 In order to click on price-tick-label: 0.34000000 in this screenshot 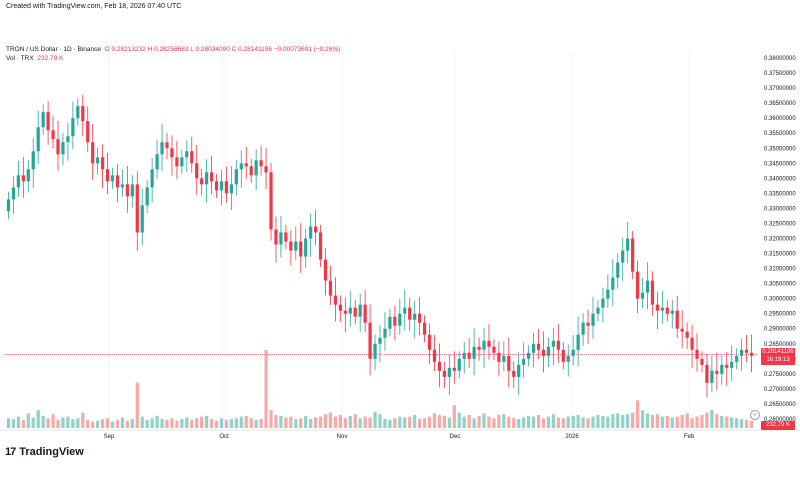, I will do `click(780, 179)`.